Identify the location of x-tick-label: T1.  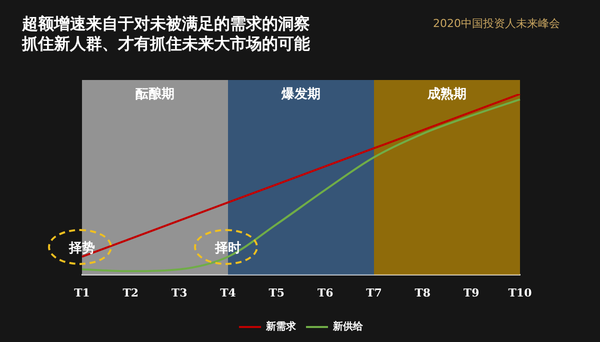
(82, 293).